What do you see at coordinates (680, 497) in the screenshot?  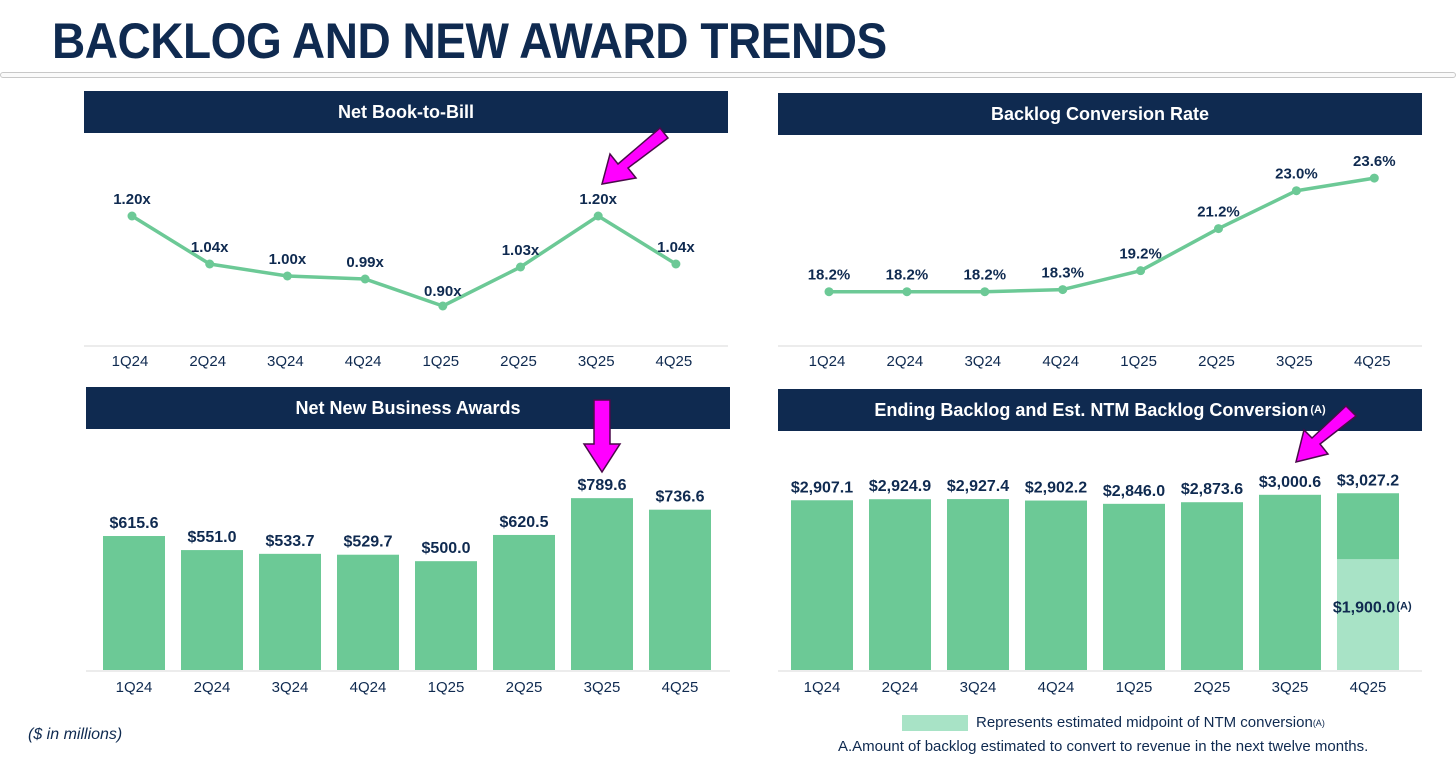 I see `data-label: $736.6` at bounding box center [680, 497].